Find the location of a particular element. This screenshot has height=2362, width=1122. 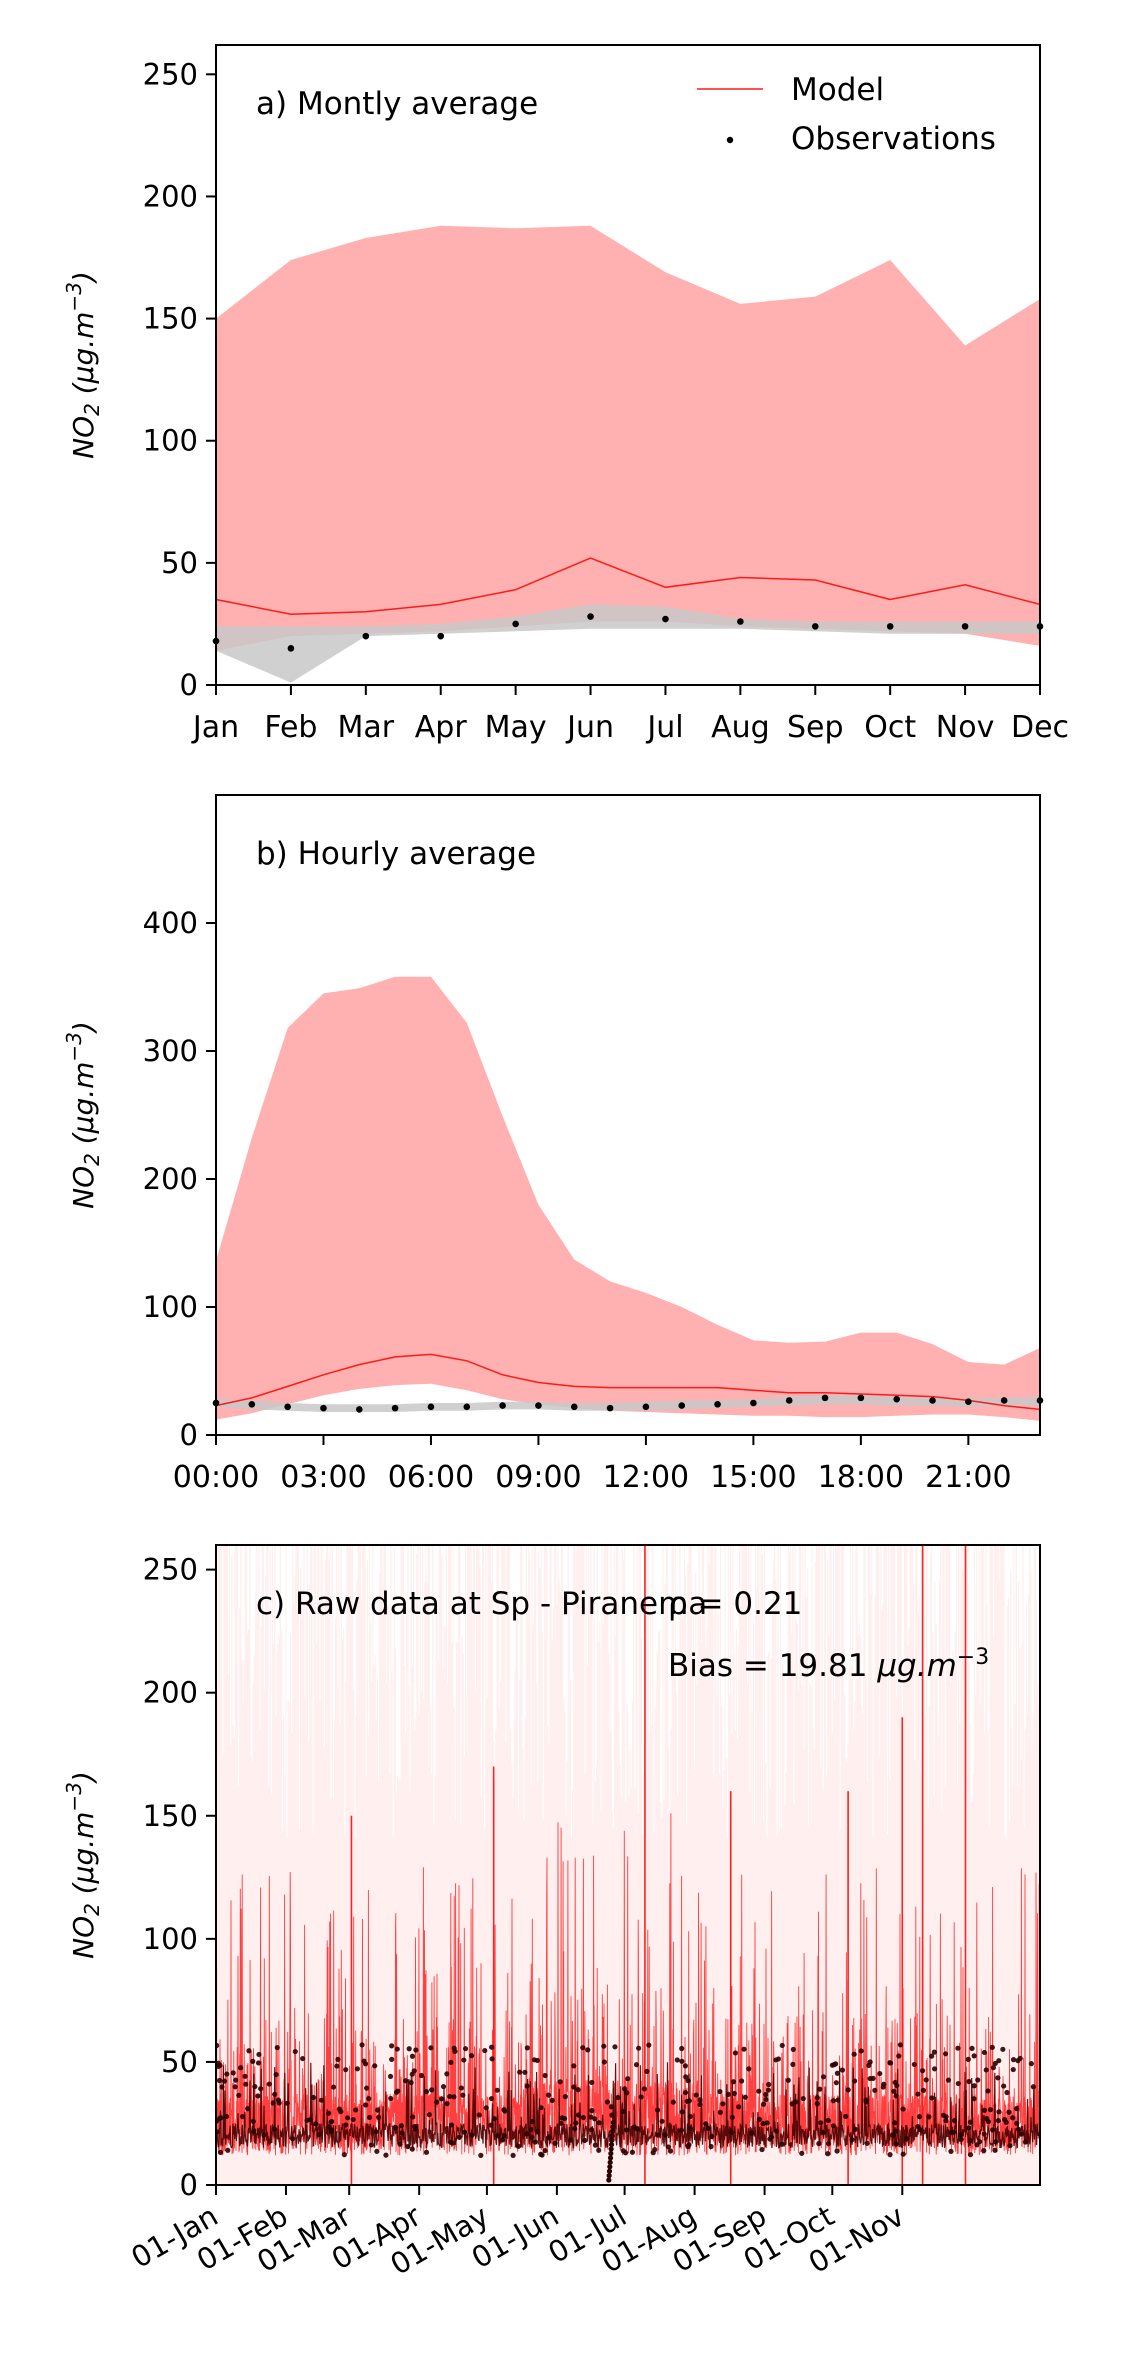

monthly-lines is located at coordinates (628, 586).